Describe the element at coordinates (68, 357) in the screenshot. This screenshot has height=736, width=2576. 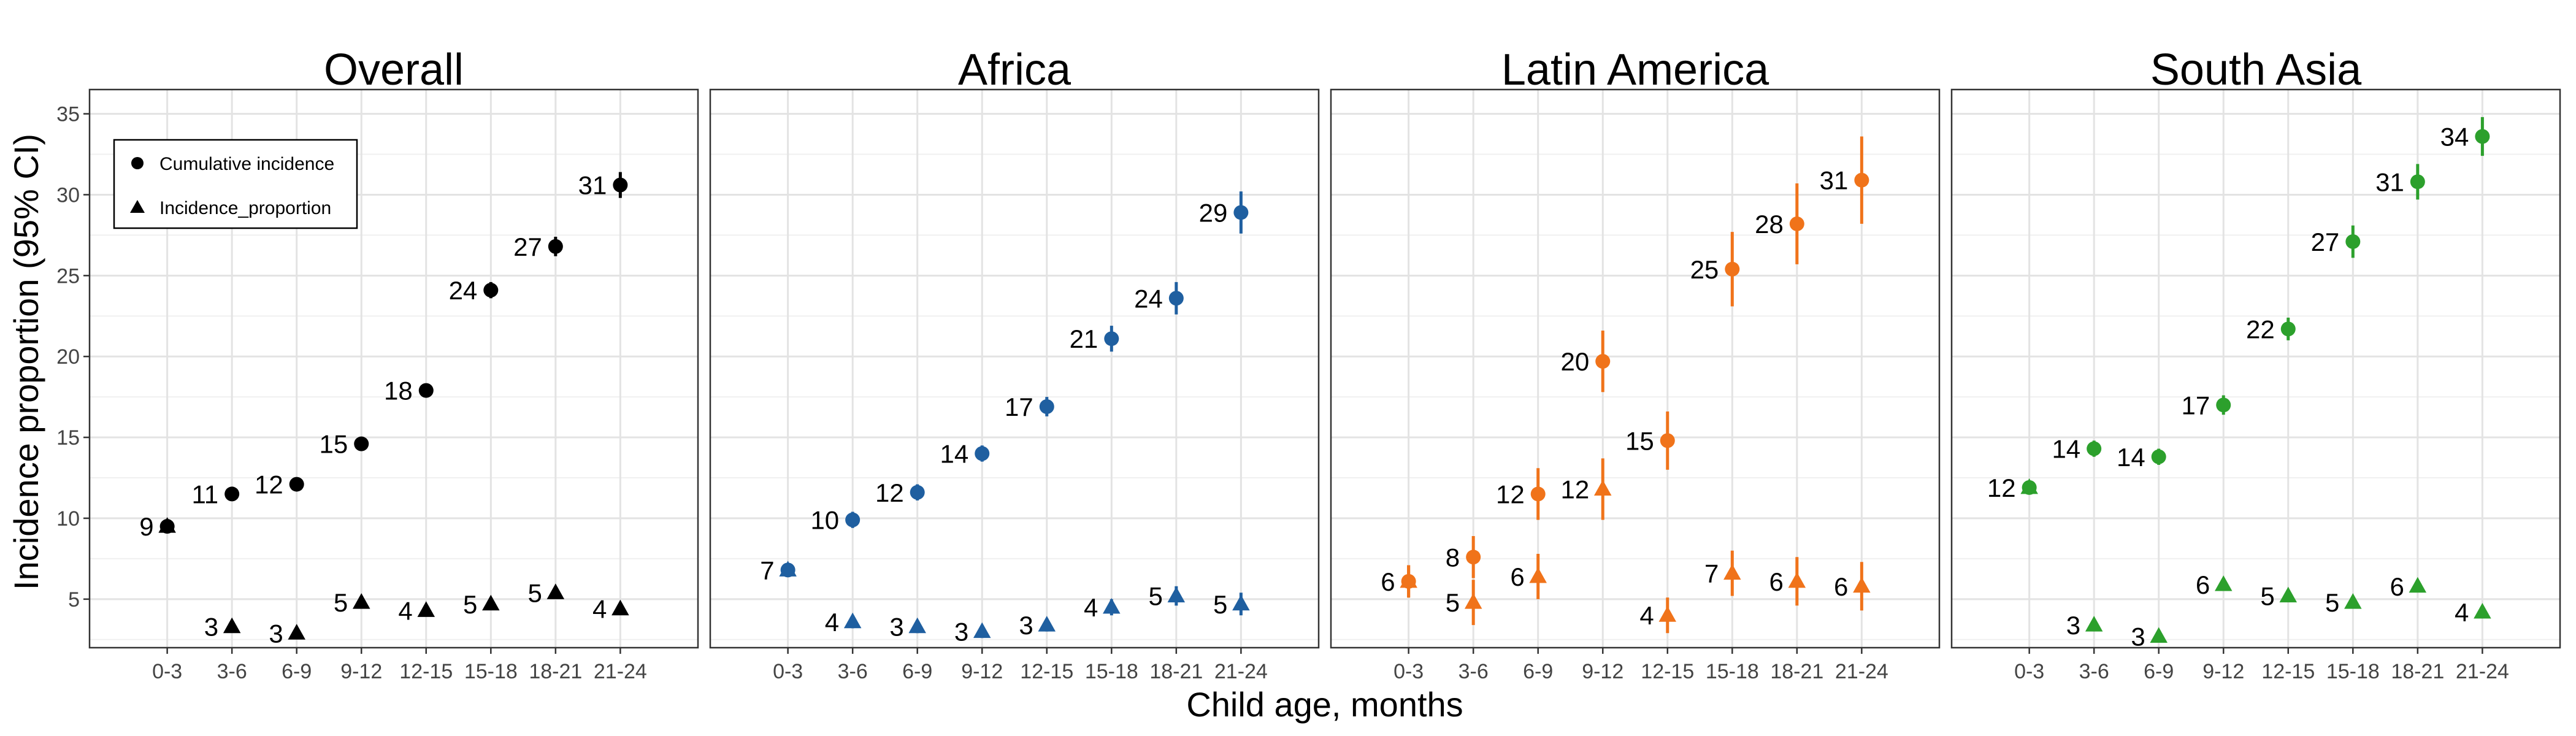
I see `y-tick-label: 20` at that location.